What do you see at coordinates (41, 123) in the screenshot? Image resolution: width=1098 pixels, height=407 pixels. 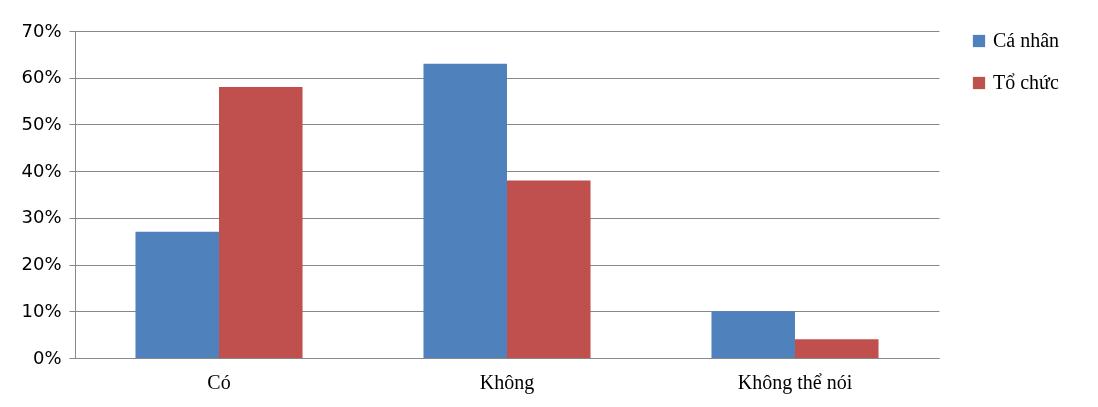 I see `y-tick-label: 50%` at bounding box center [41, 123].